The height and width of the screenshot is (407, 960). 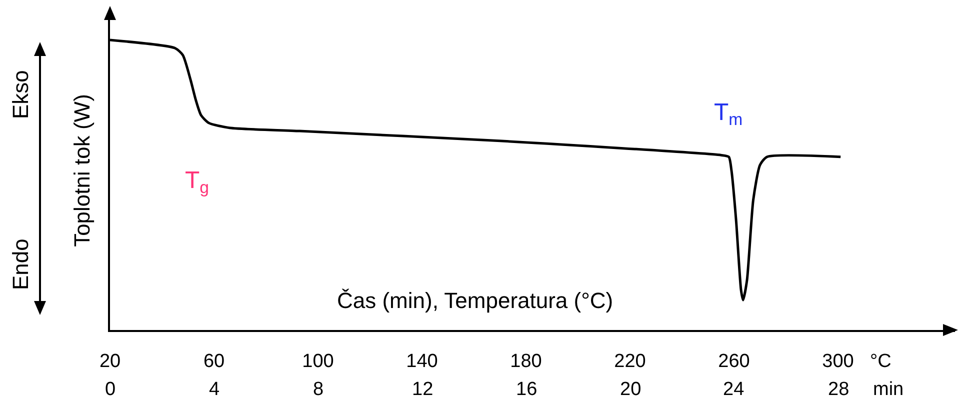 What do you see at coordinates (20, 94) in the screenshot?
I see `text: Ekso` at bounding box center [20, 94].